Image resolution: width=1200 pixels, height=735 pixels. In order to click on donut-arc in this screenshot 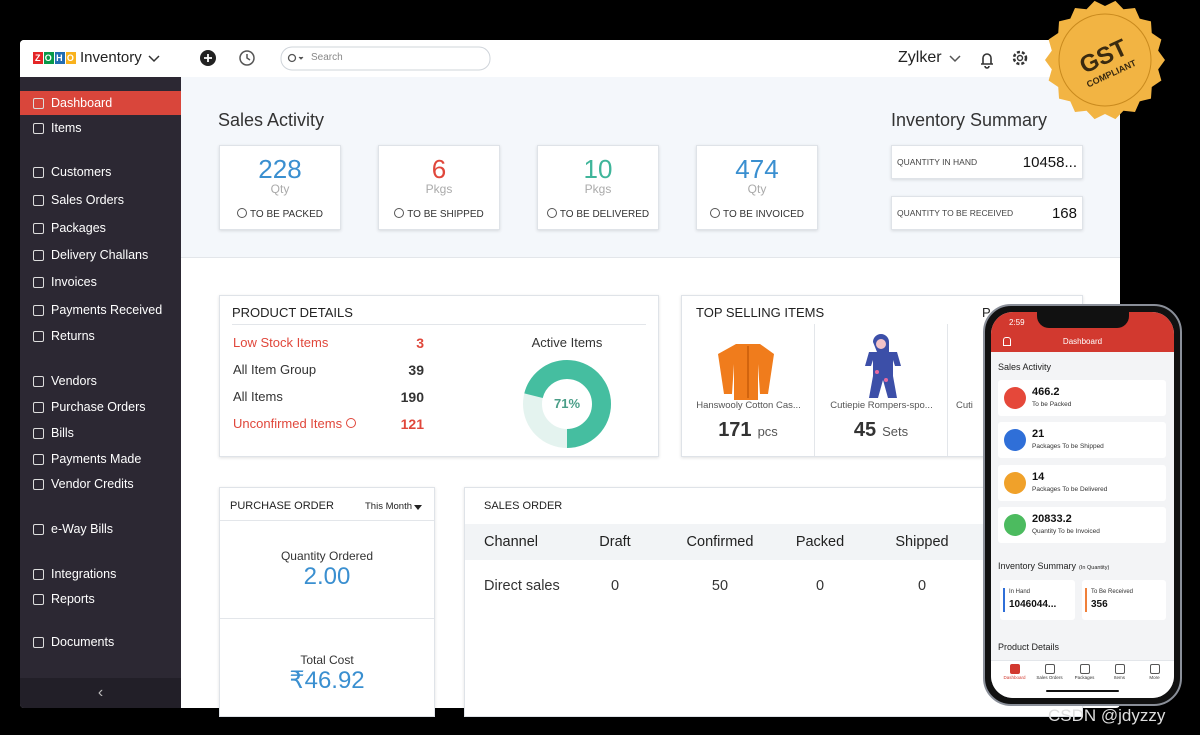, I will do `click(567, 404)`.